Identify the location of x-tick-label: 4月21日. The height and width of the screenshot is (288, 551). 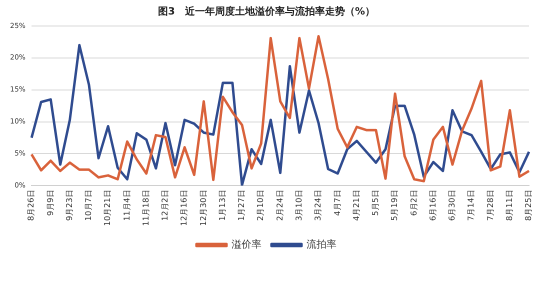
(356, 205).